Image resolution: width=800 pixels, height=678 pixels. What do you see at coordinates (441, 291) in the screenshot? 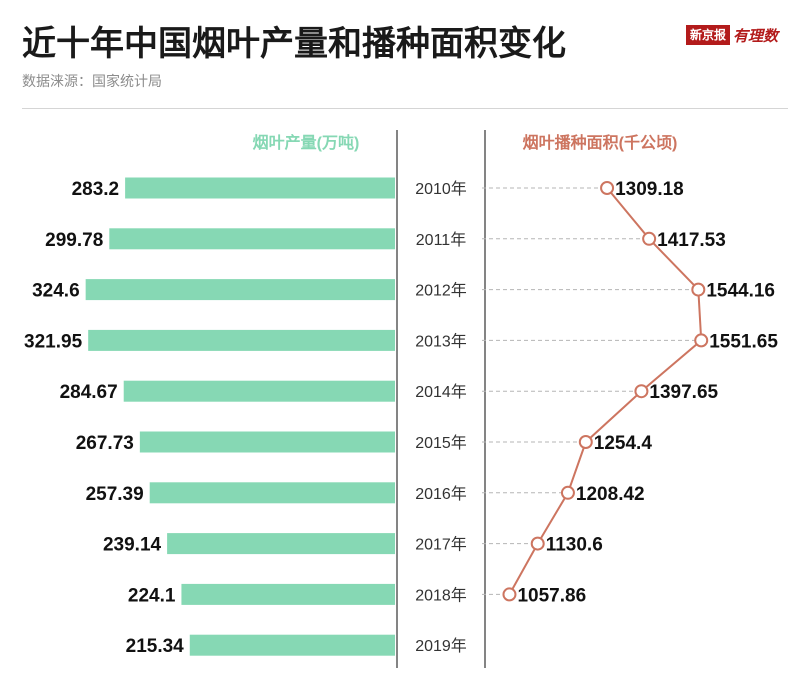
I see `year-label: 2012年` at bounding box center [441, 291].